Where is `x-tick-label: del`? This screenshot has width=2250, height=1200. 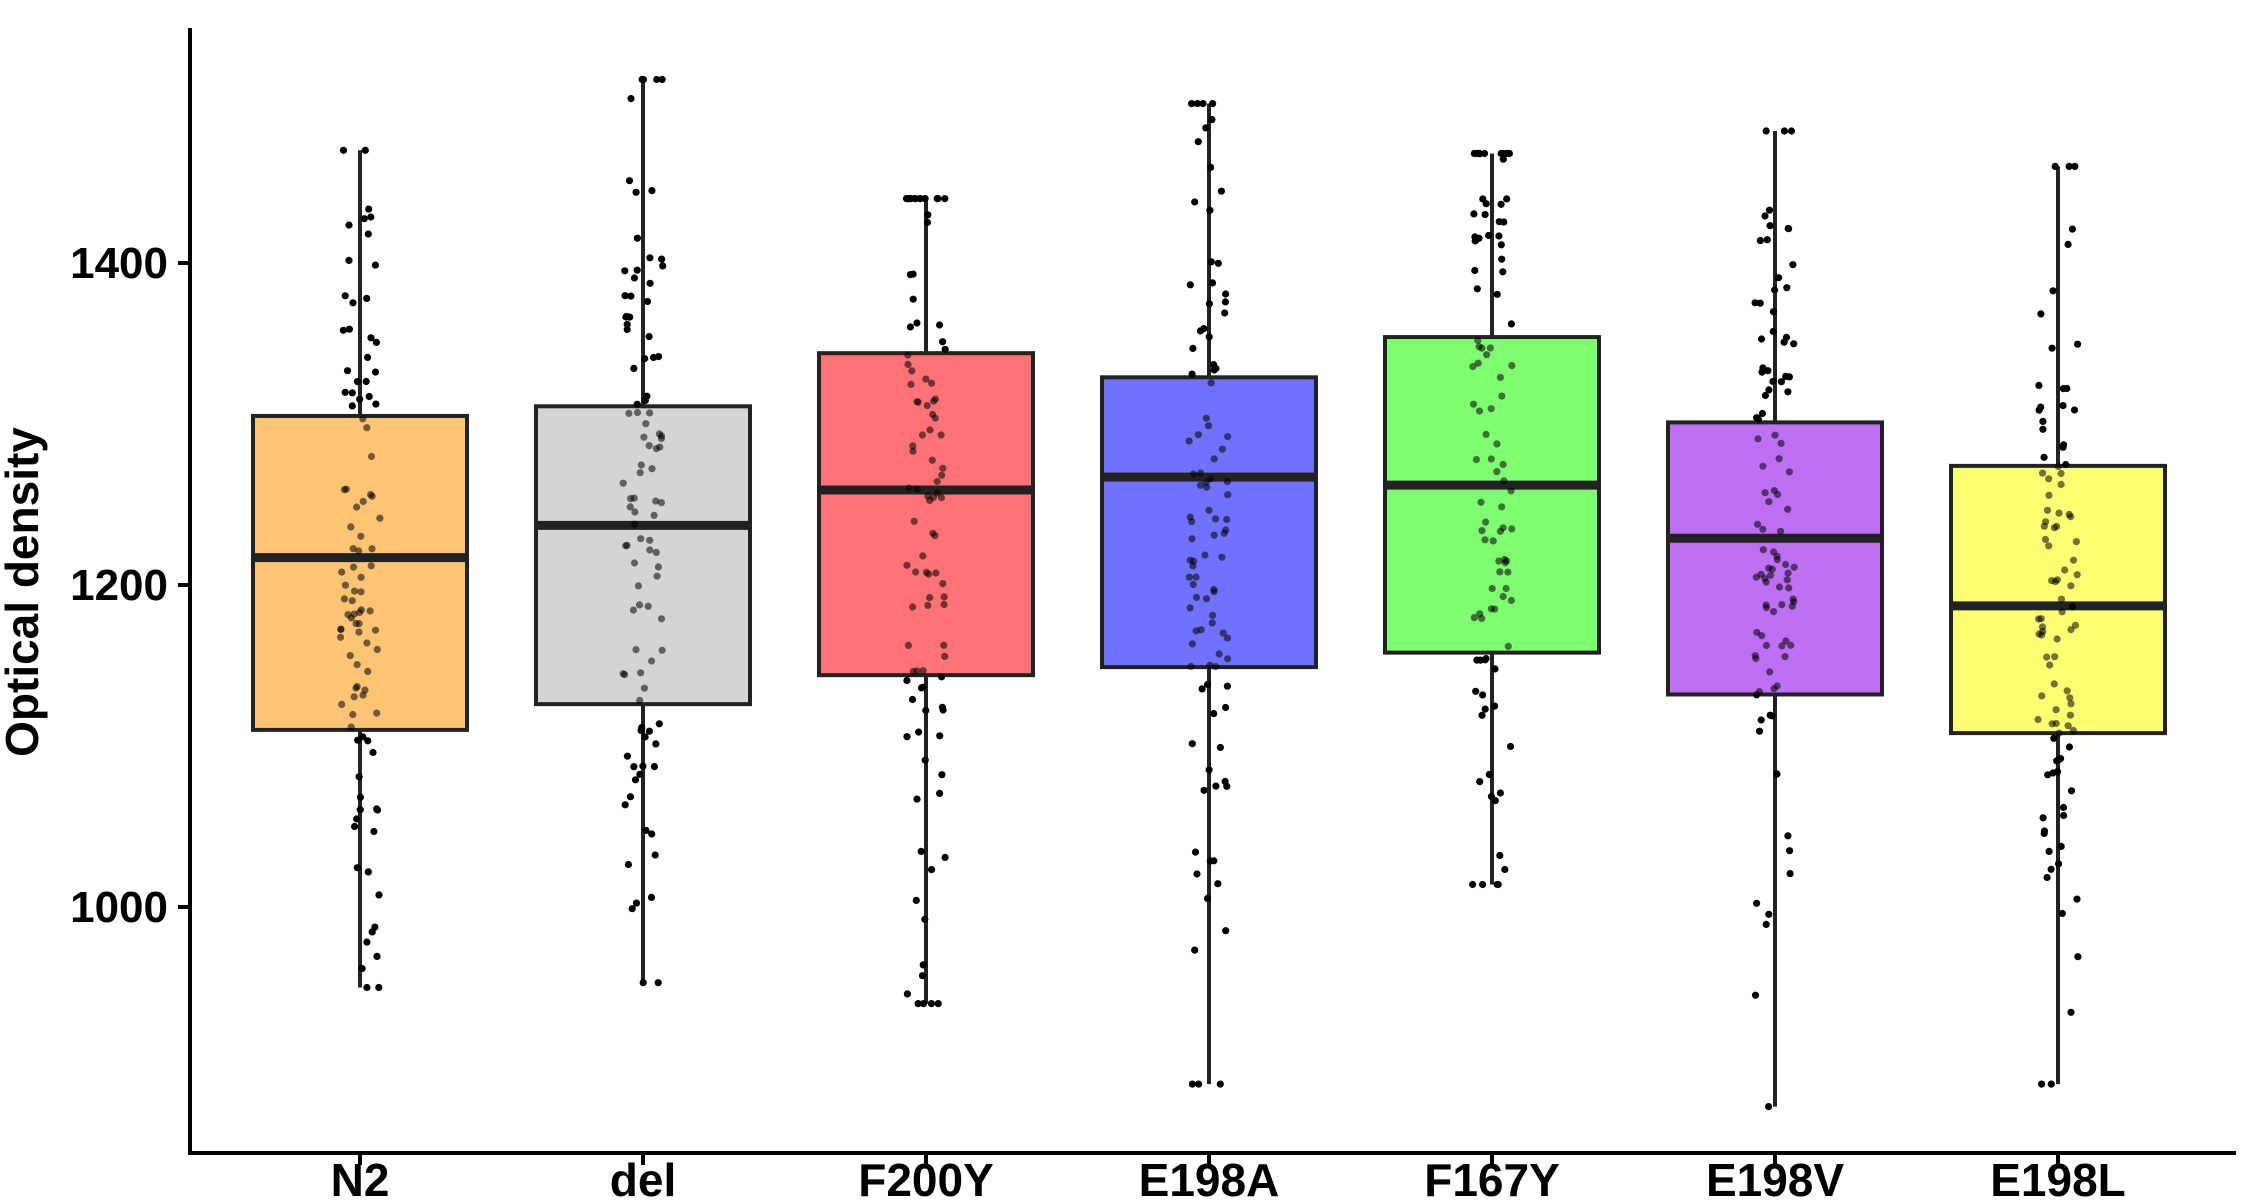
x-tick-label: del is located at coordinates (643, 1177).